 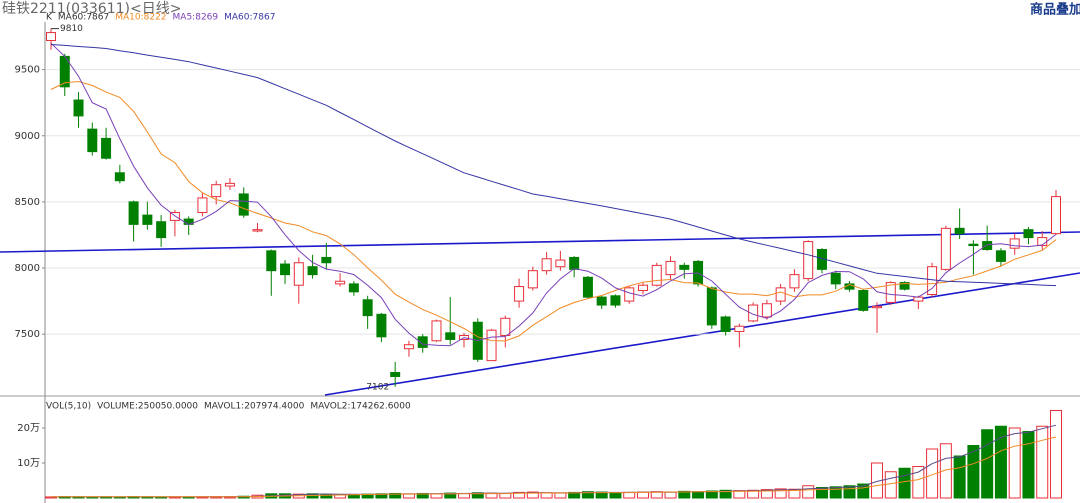 I want to click on y-tick-label: 9000, so click(x=27, y=136).